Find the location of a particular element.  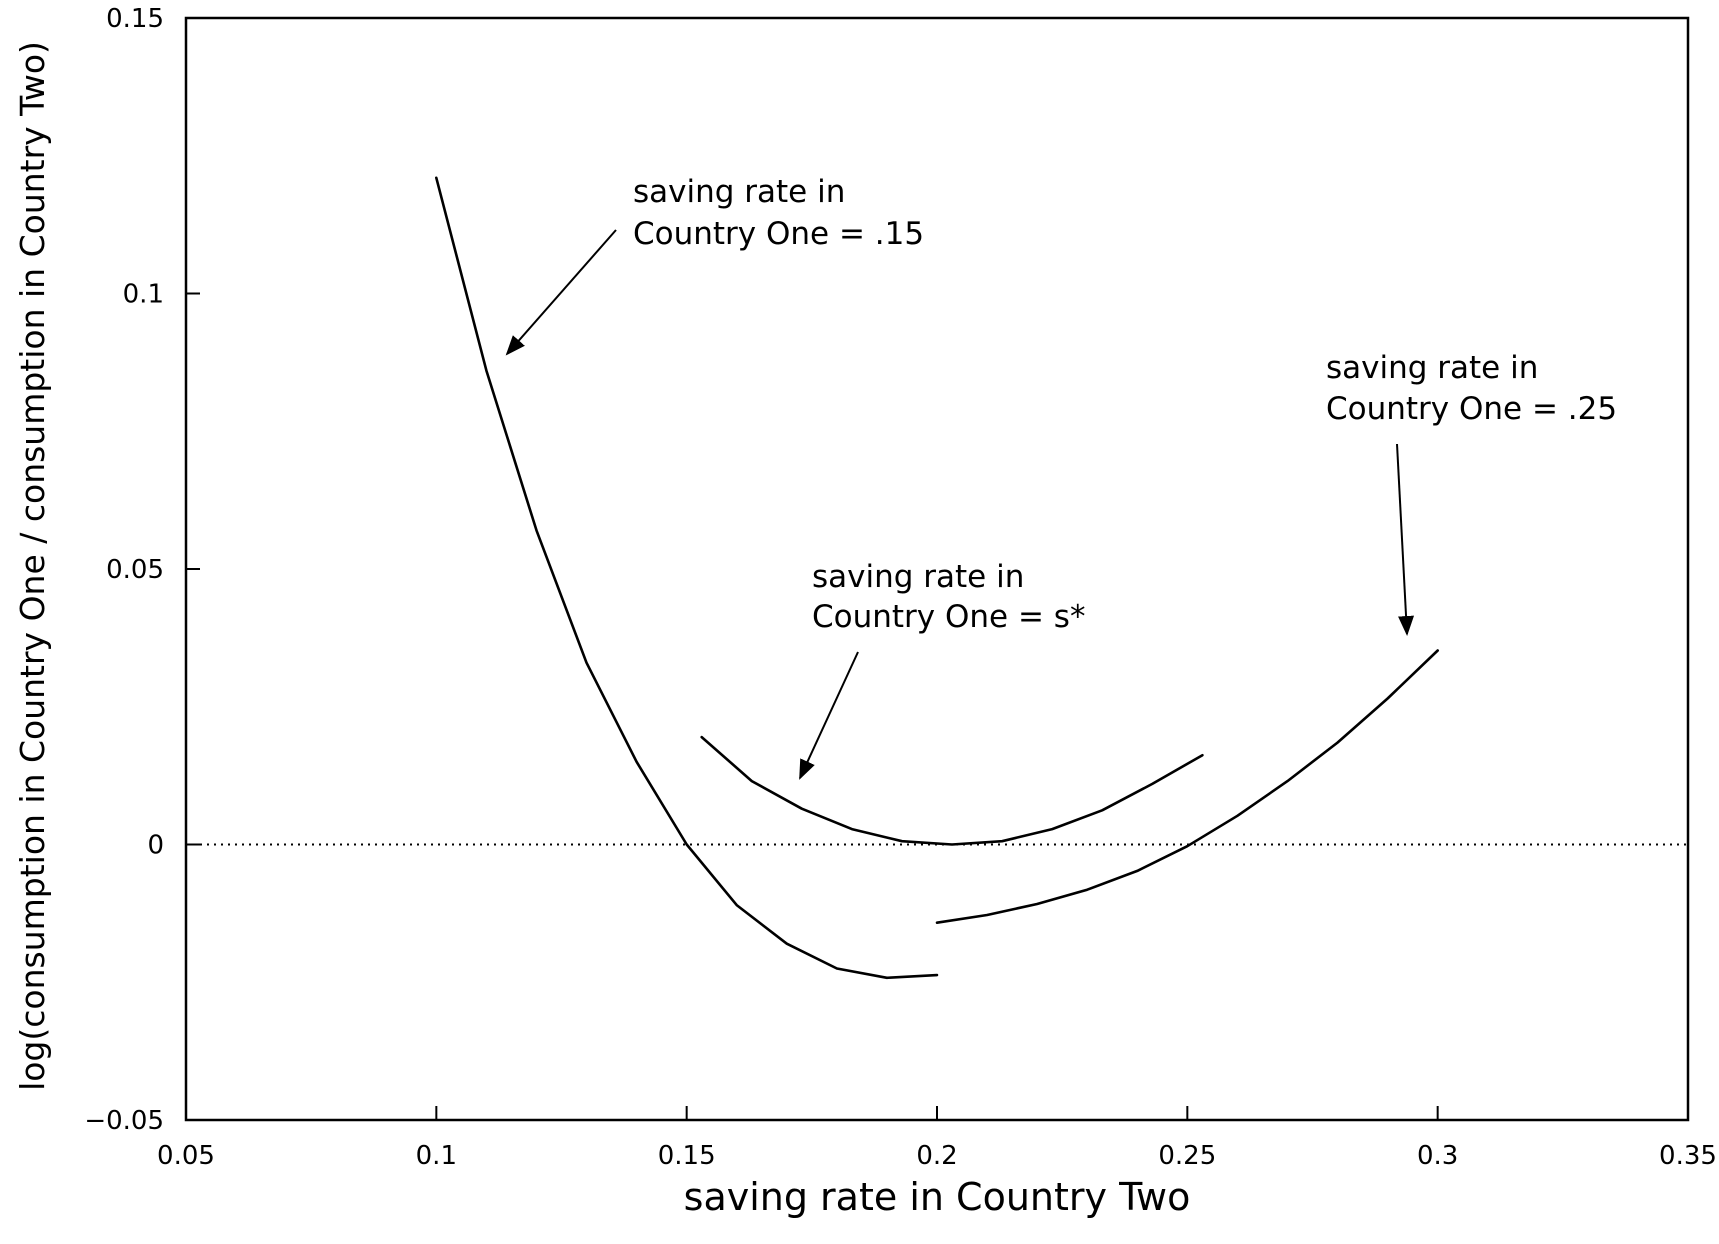

annotation-1-line1: saving rate in is located at coordinates (739, 192).